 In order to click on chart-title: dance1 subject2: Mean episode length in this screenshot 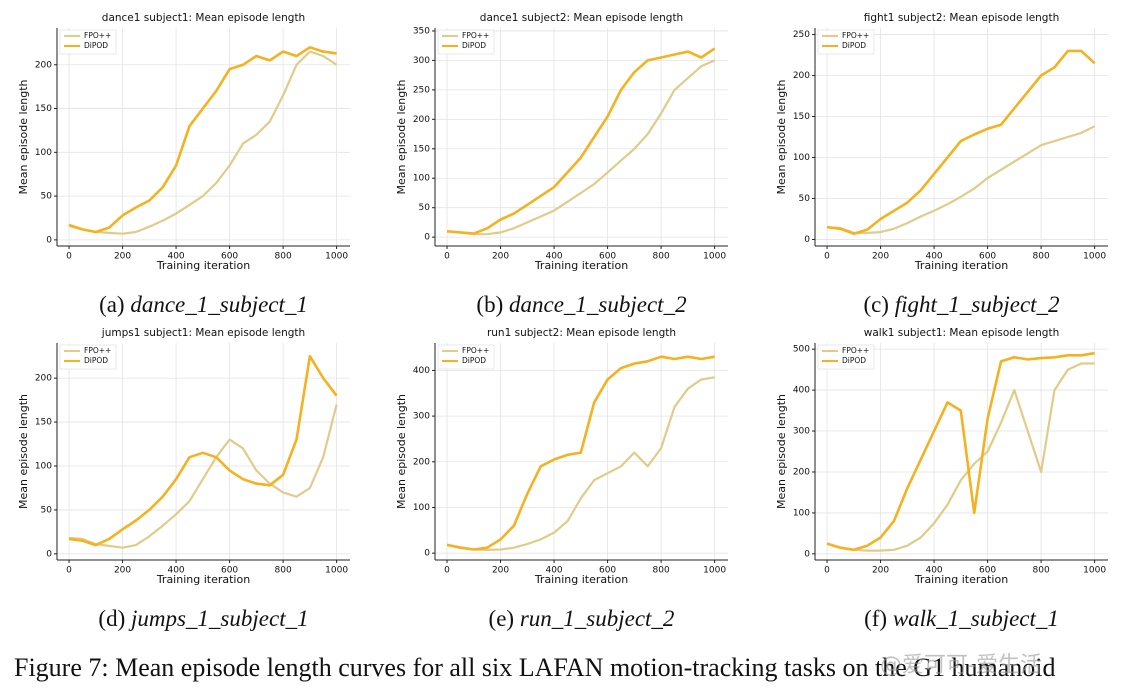, I will do `click(581, 18)`.